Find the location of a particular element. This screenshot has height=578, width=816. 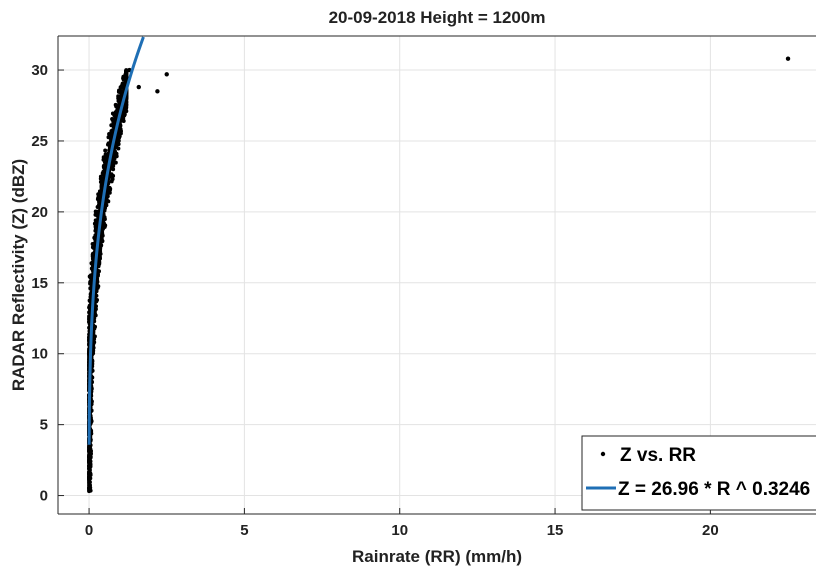

y-tick-label: 5 is located at coordinates (44, 425).